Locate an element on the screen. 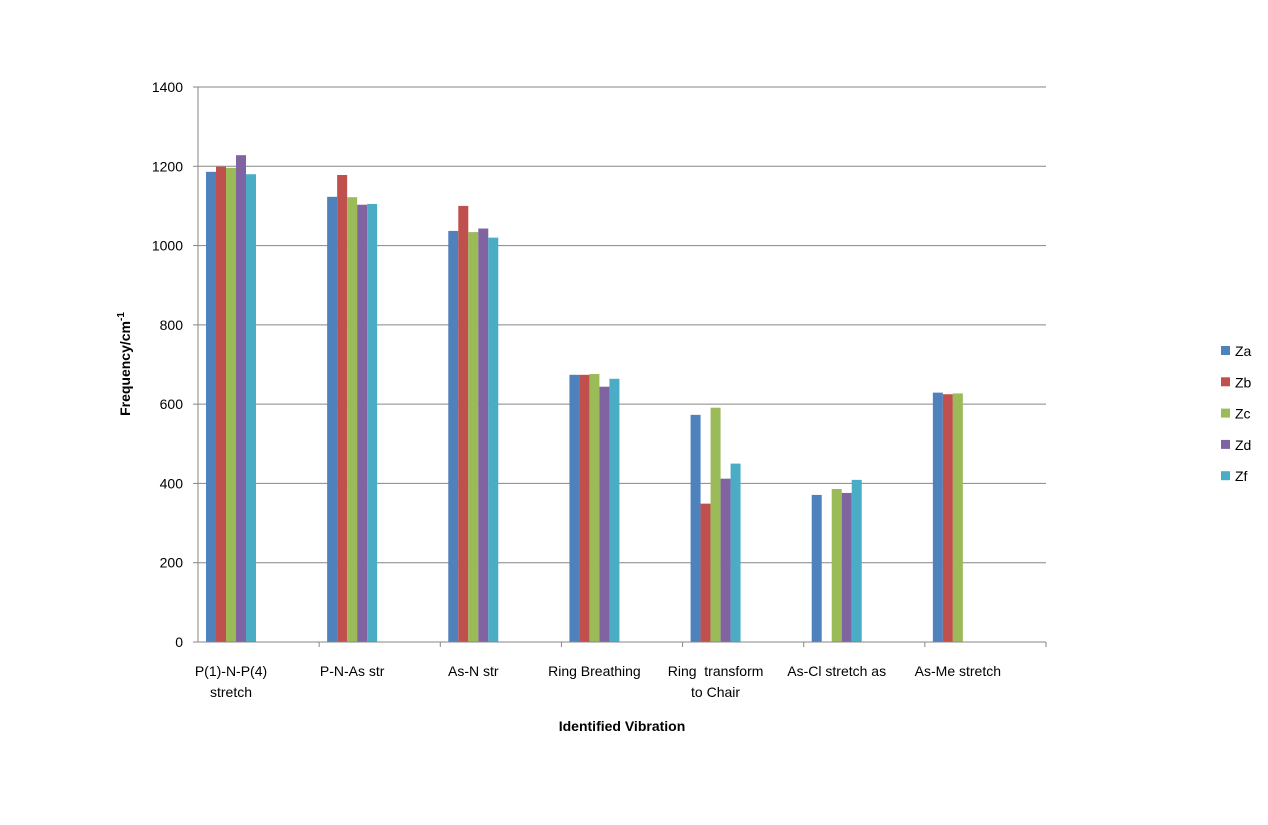  x-axis-title: Identified Vibration is located at coordinates (622, 726).